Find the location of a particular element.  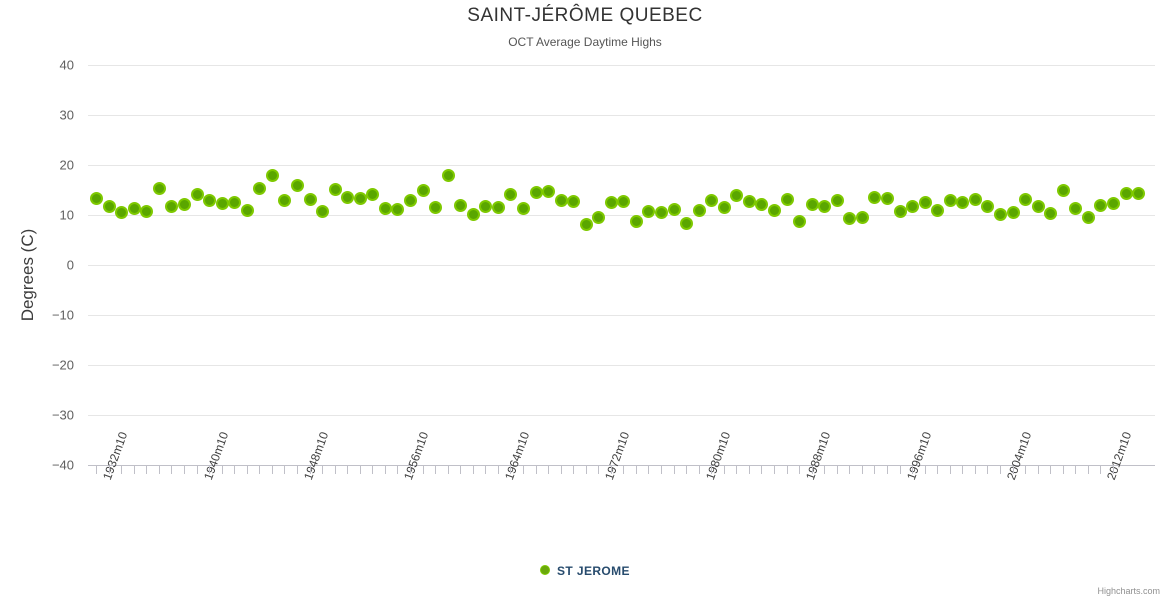

chart-legend: ST JEROME is located at coordinates (585, 570).